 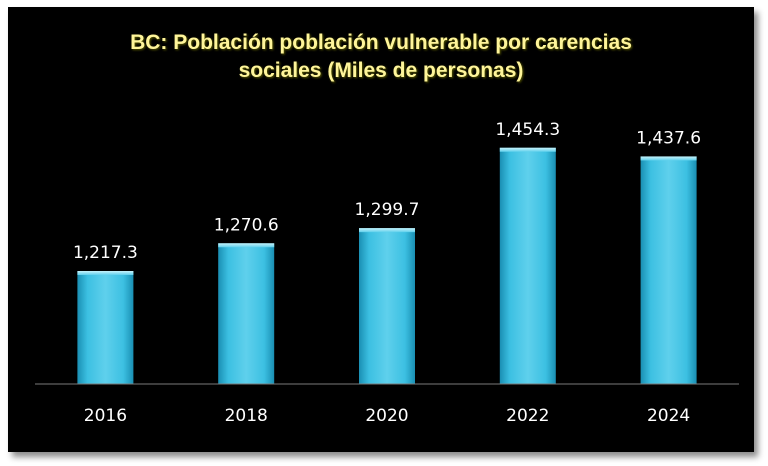 I want to click on bar-cap-2024, so click(x=668, y=158).